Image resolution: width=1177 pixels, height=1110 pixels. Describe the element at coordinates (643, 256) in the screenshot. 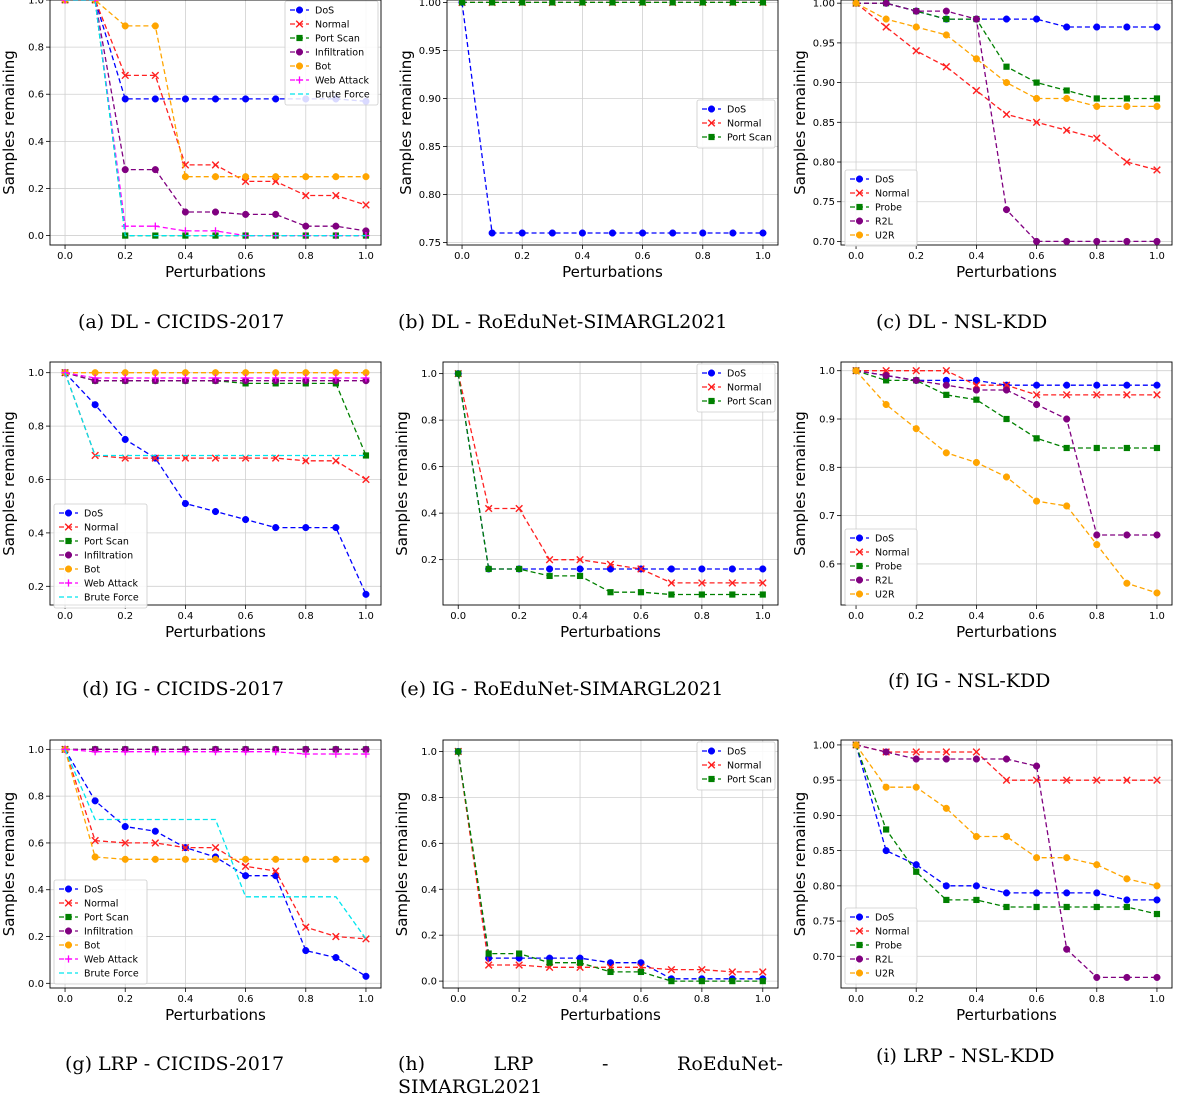

I see `x-tick-label: 0.6` at that location.